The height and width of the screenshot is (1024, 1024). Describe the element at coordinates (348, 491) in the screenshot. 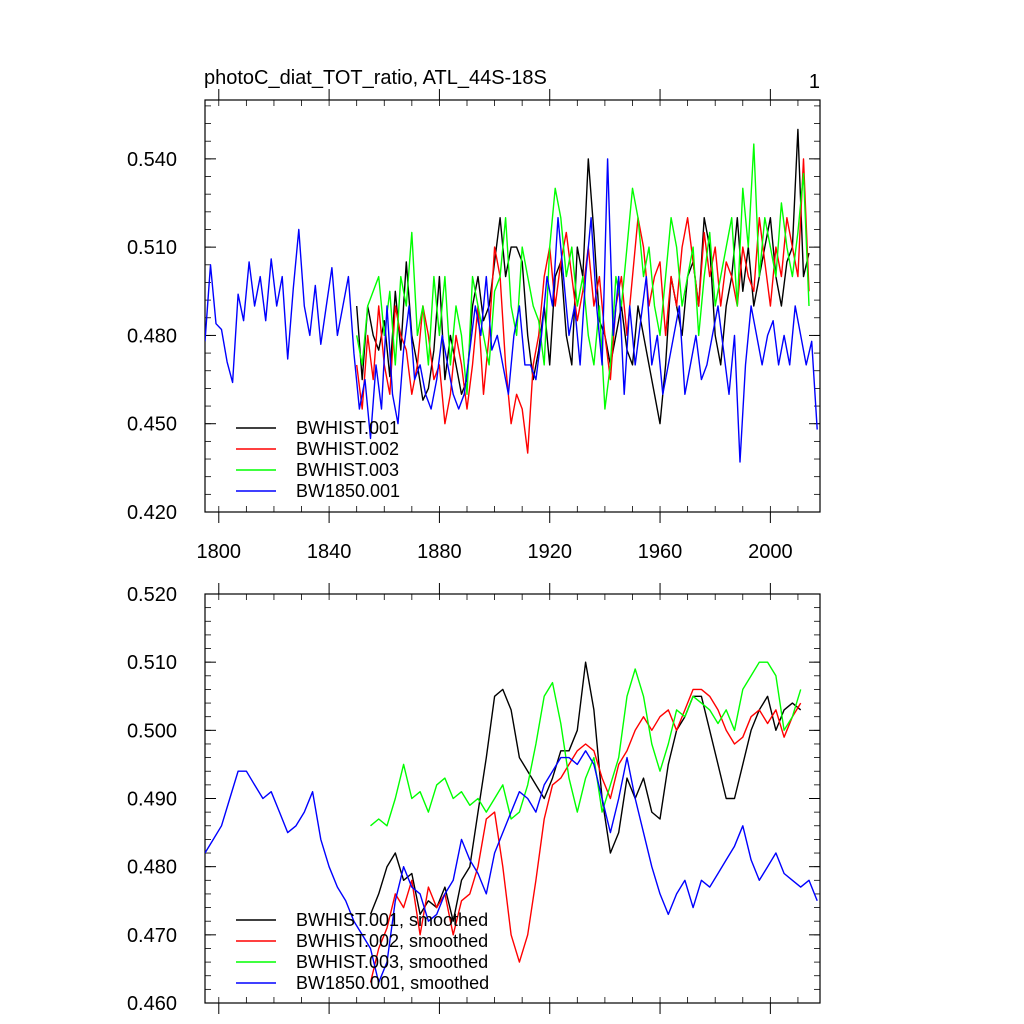

I see `legend-label: BW1850.001` at that location.